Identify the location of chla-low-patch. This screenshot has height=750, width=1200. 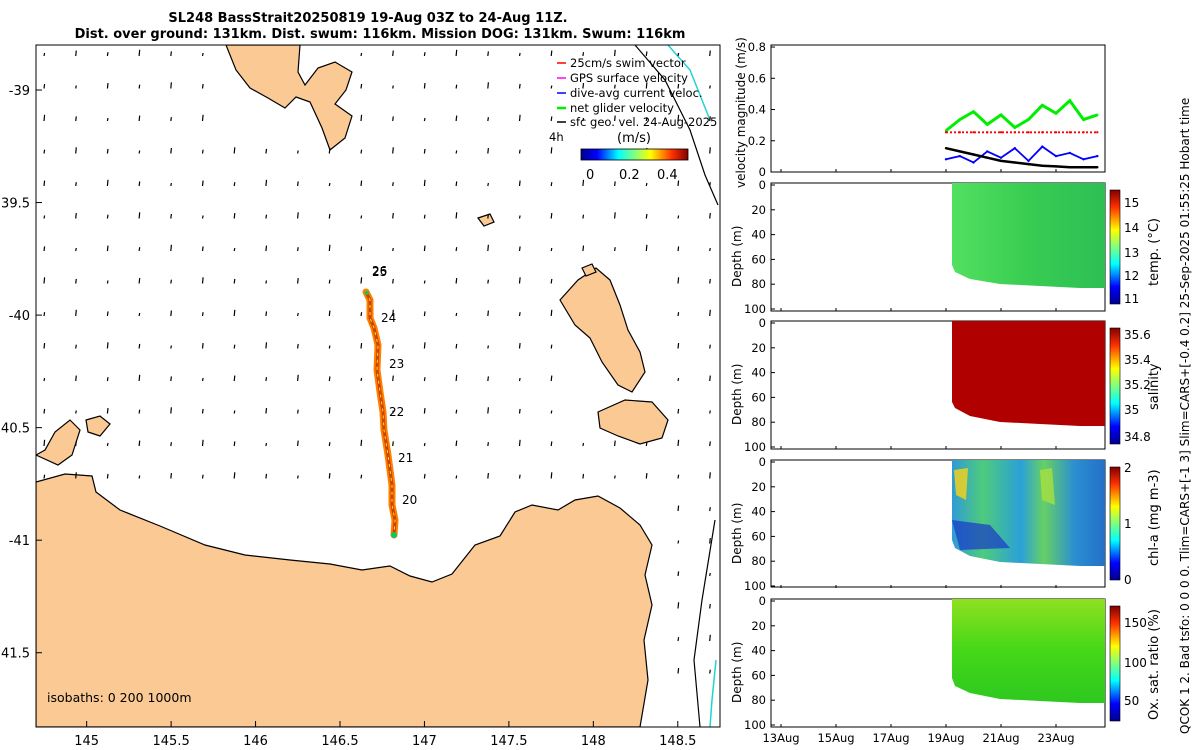
(981, 535).